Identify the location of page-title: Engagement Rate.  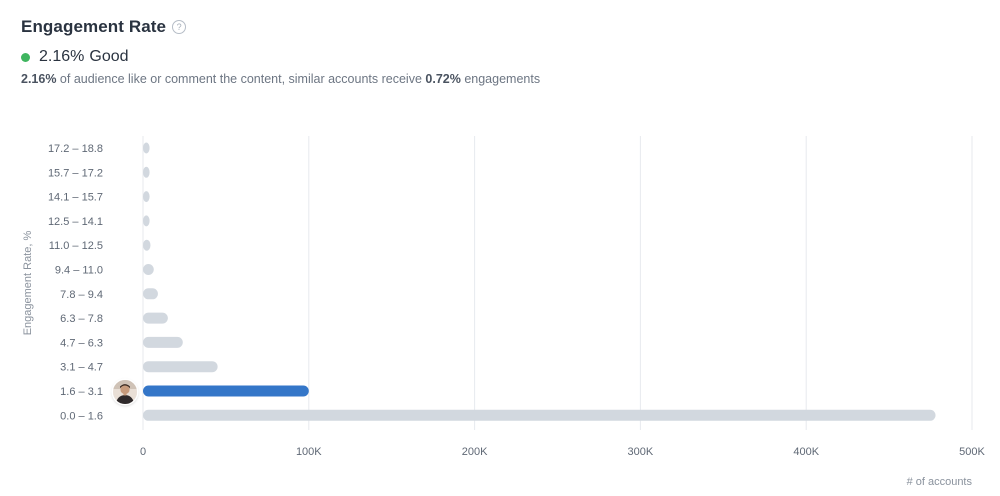
(94, 26).